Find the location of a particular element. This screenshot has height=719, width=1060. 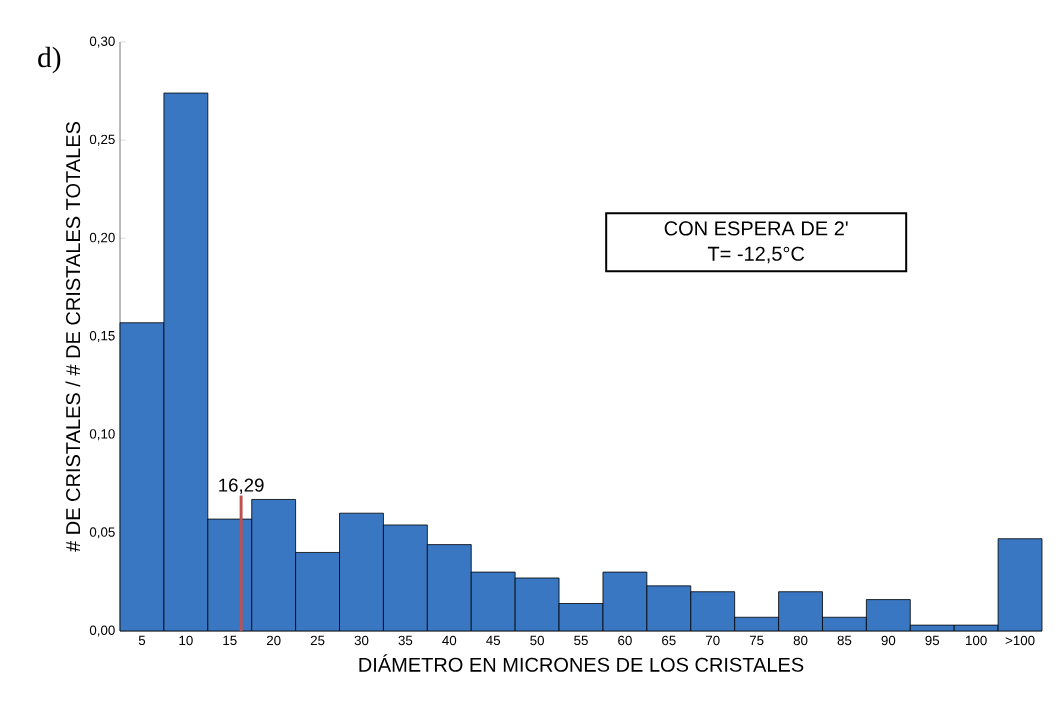

x-tick-label: 10 is located at coordinates (186, 640).